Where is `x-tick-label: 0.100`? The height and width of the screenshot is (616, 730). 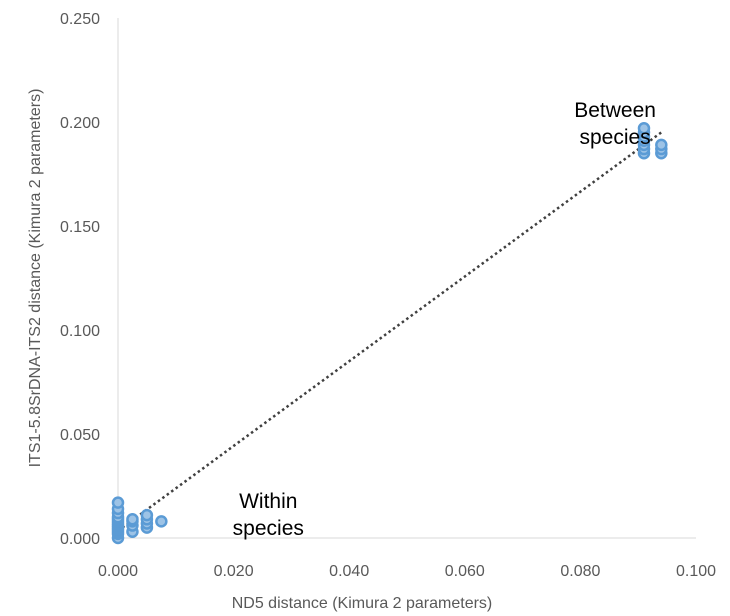
x-tick-label: 0.100 is located at coordinates (696, 571).